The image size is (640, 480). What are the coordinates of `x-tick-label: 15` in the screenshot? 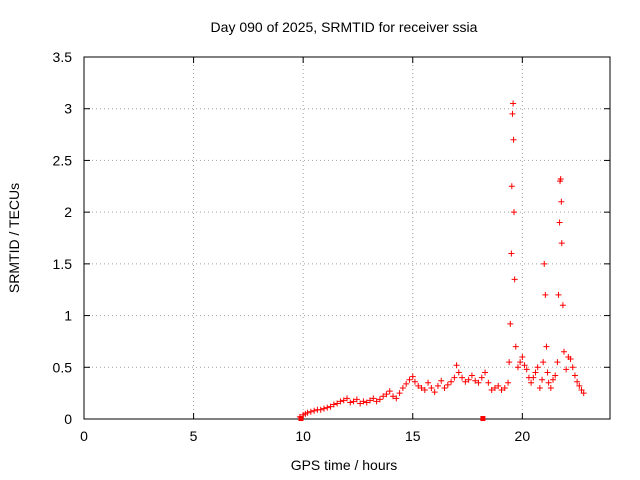 It's located at (413, 436).